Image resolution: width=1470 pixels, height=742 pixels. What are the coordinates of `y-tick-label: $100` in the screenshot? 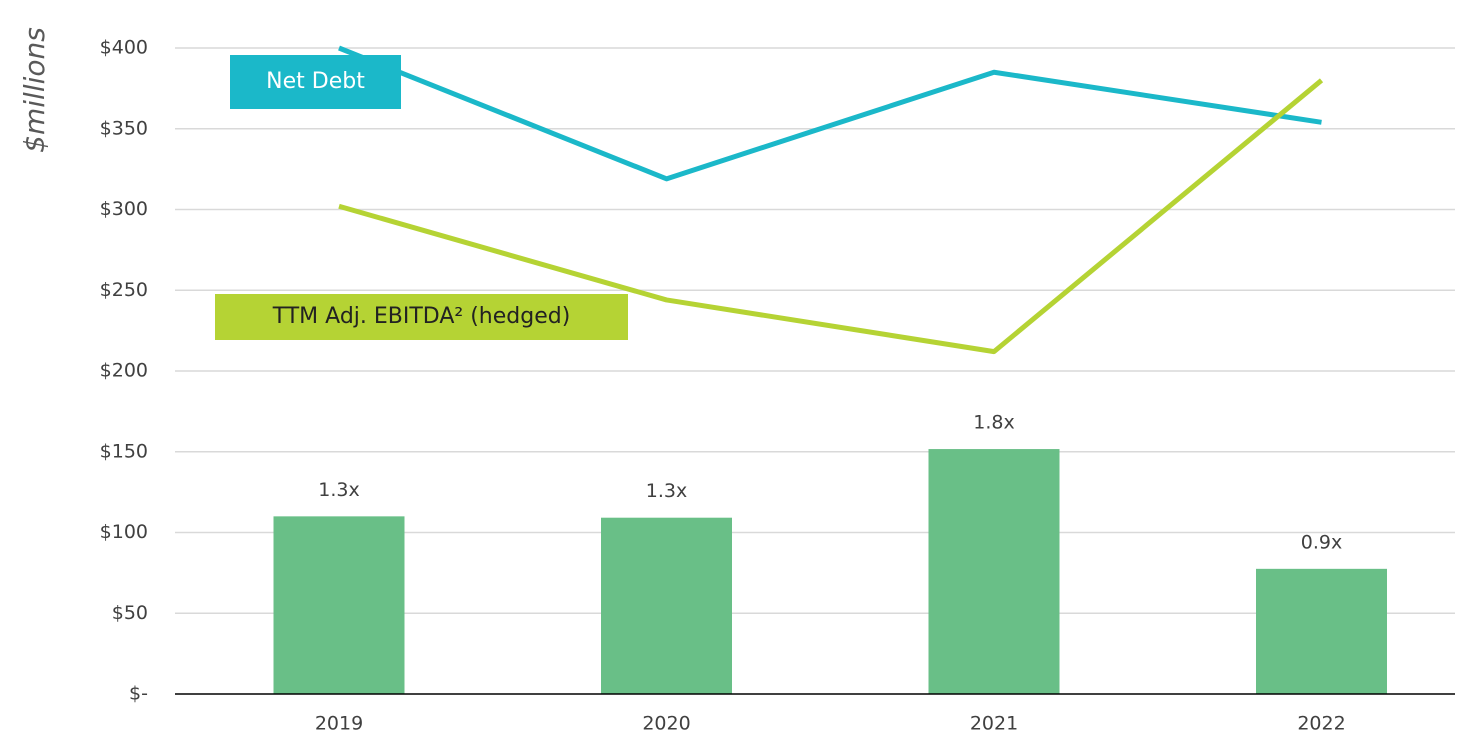 It's located at (124, 532).